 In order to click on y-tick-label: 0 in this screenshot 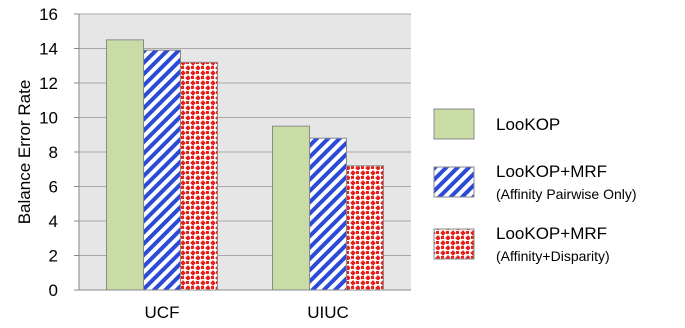, I will do `click(53, 290)`.